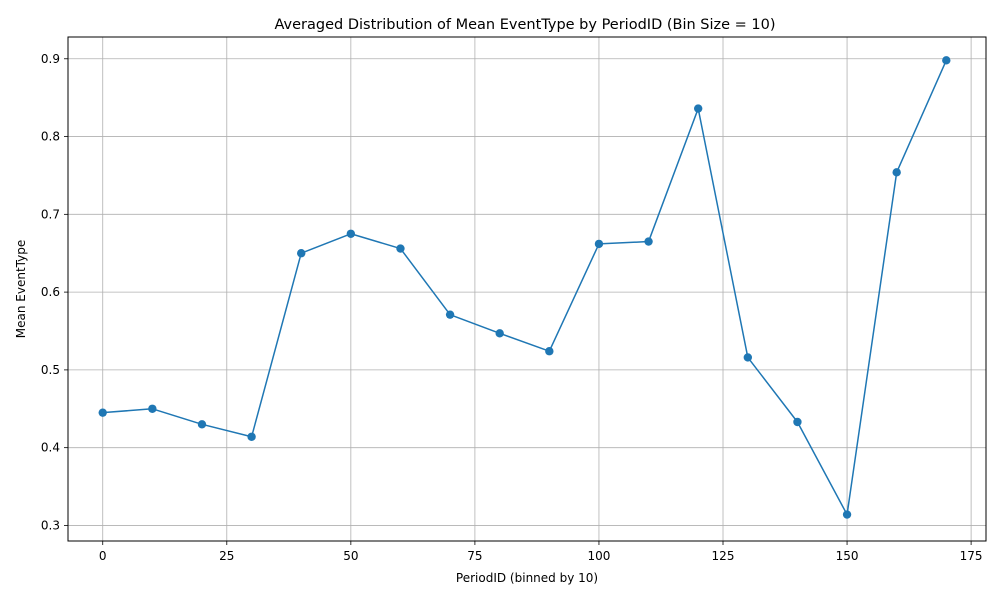 This screenshot has width=1000, height=600. Describe the element at coordinates (847, 556) in the screenshot. I see `x-tick-label: 150` at that location.